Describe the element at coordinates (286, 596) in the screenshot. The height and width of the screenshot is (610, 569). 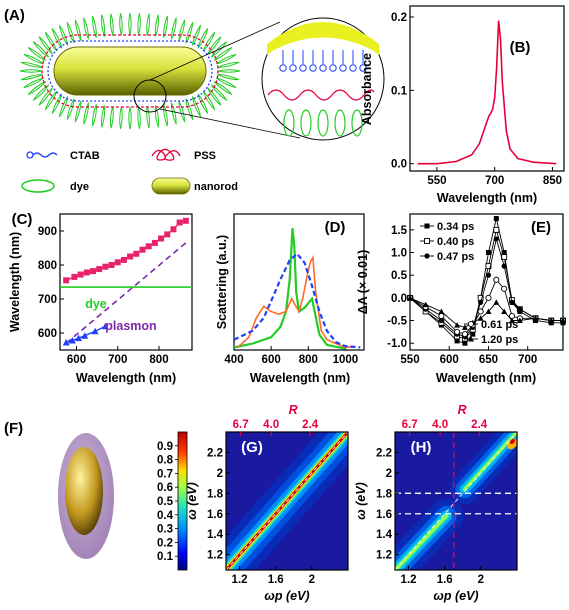
I see `x-axis-label: ωp (eV)` at that location.